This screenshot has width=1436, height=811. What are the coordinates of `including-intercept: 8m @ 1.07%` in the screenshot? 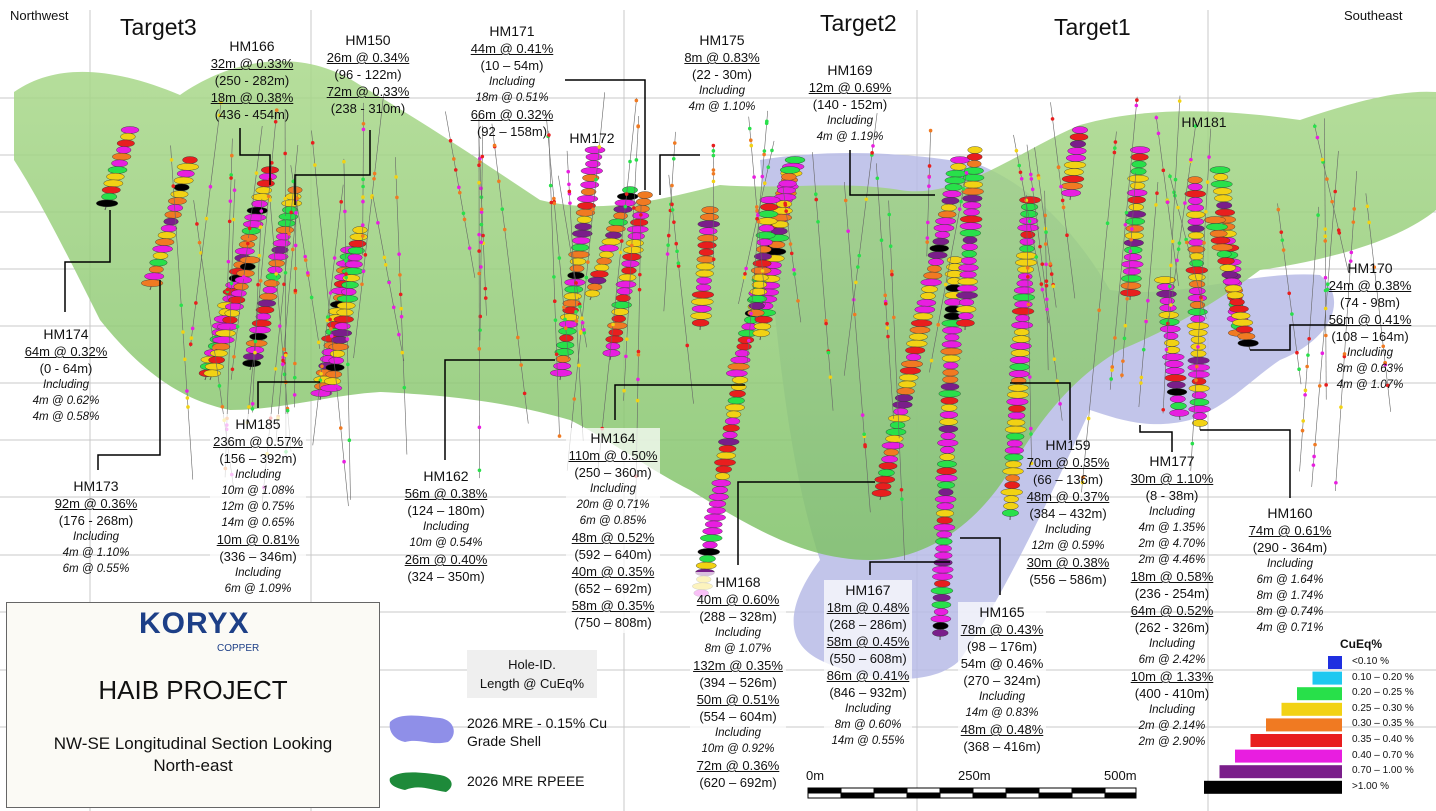 It's located at (738, 649).